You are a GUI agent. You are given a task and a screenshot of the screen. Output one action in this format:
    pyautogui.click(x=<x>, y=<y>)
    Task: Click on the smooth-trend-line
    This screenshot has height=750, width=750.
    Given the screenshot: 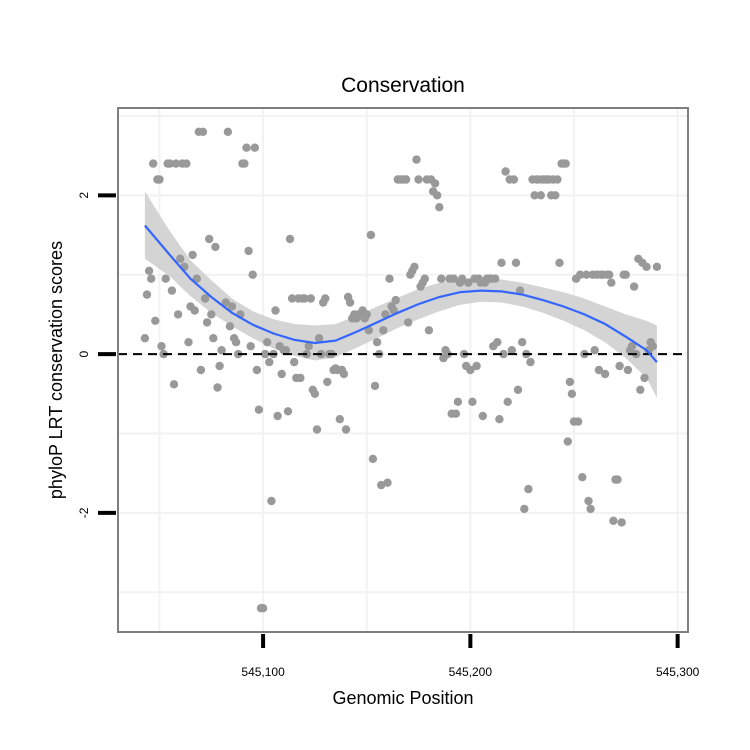 What is the action you would take?
    pyautogui.click(x=401, y=293)
    